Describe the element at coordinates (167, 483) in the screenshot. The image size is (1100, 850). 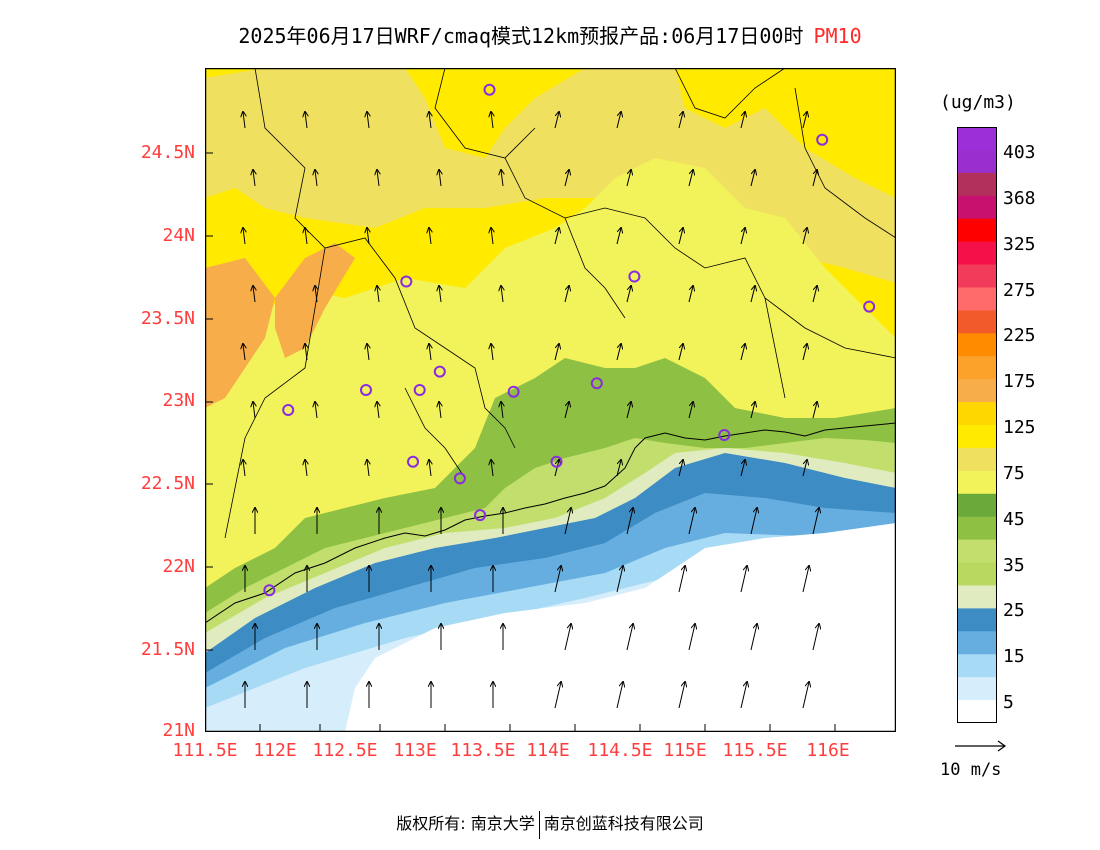
I see `lat-label: 22.5N` at that location.